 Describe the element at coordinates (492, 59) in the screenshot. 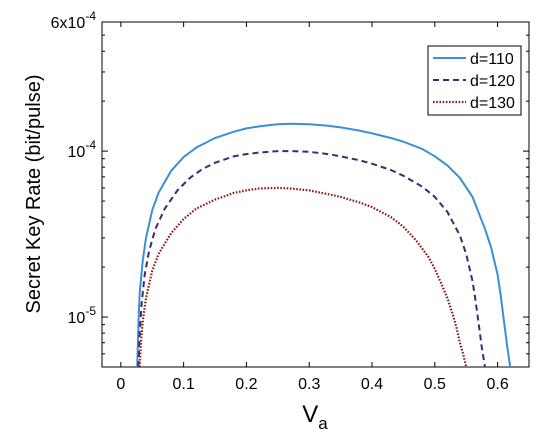

I see `legend-label-d110: d=110` at that location.